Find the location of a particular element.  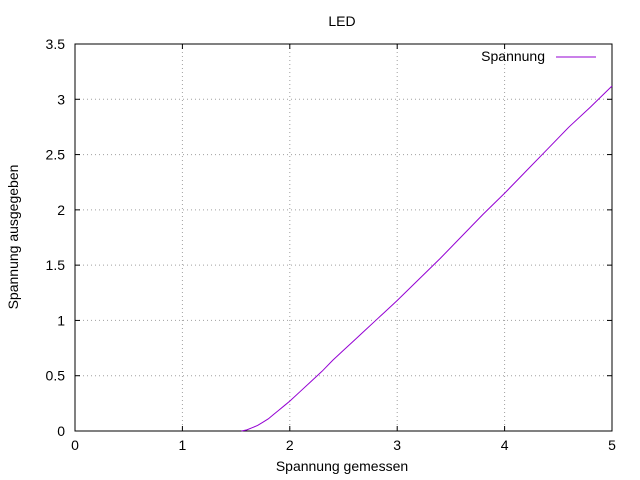

x-tick-label: 5 is located at coordinates (612, 445).